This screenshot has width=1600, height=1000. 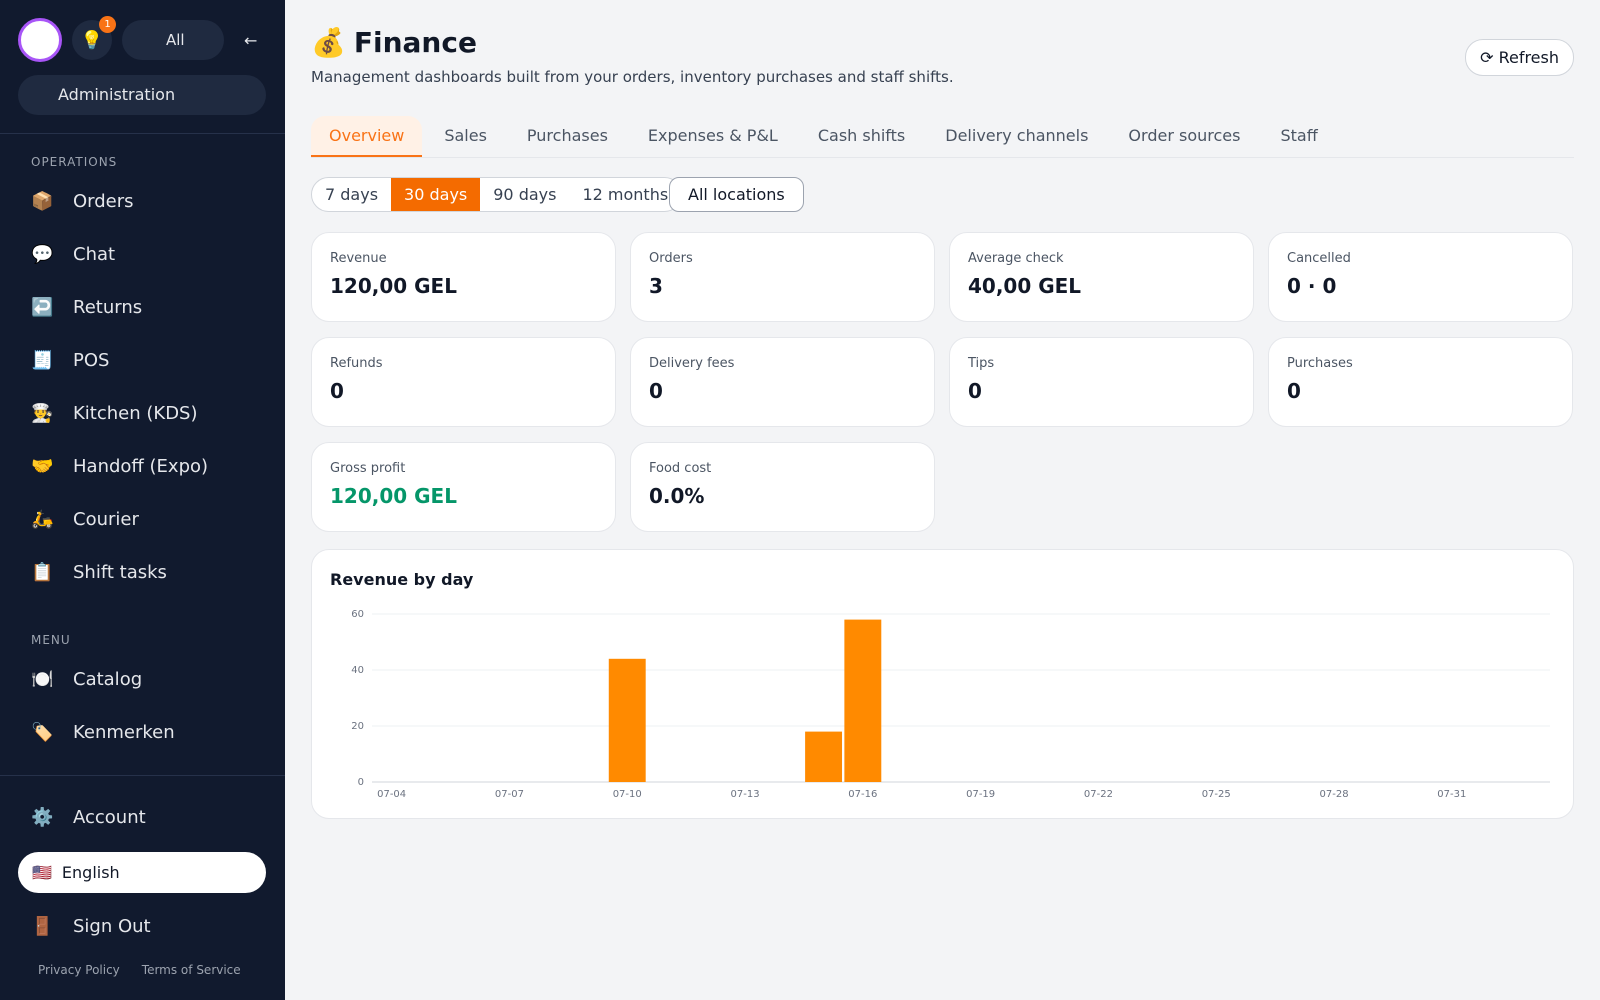 What do you see at coordinates (736, 194) in the screenshot?
I see `location-select: All locations` at bounding box center [736, 194].